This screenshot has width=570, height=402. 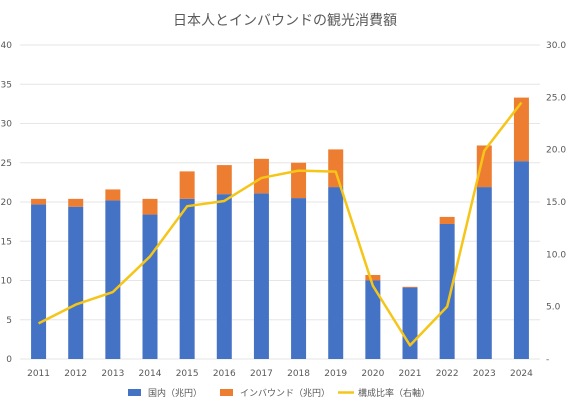 What do you see at coordinates (187, 374) in the screenshot?
I see `x-tick-label: 2015` at bounding box center [187, 374].